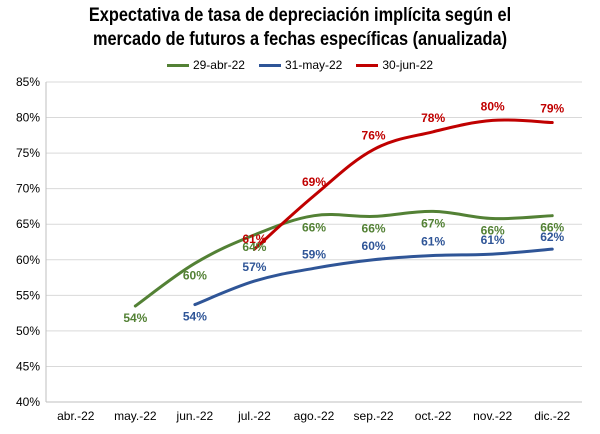  What do you see at coordinates (195, 416) in the screenshot?
I see `x-tick-label: jun.-22` at bounding box center [195, 416].